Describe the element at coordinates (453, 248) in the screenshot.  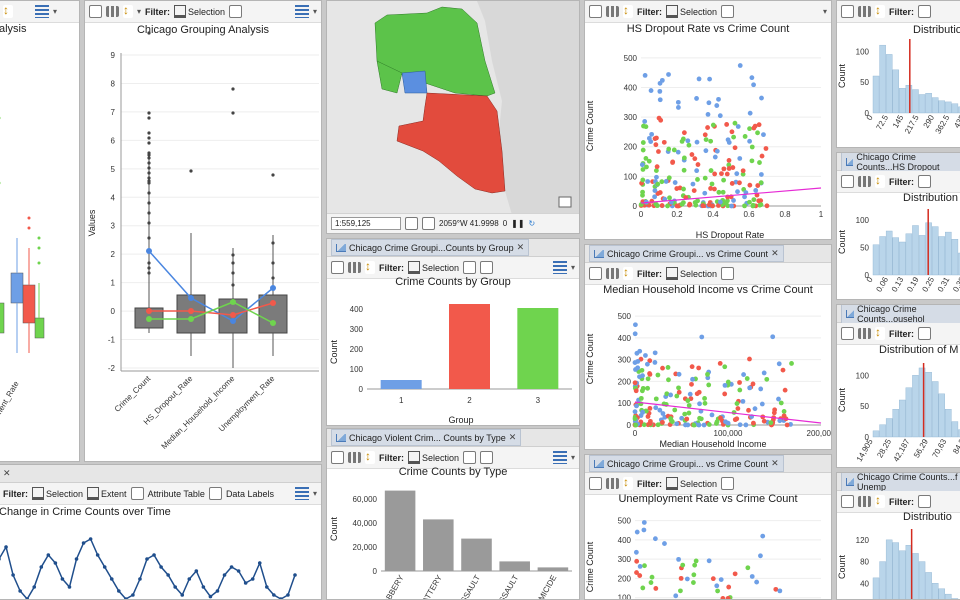
I see `chart-tab: Chicago Crime Groupi...Counts by Group ✕` at that location.